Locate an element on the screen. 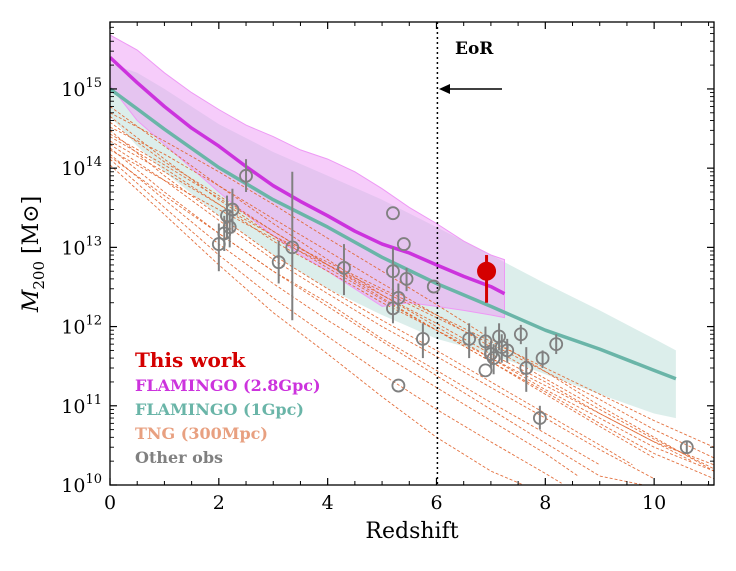 This screenshot has width=736, height=571. this-work-point is located at coordinates (487, 279).